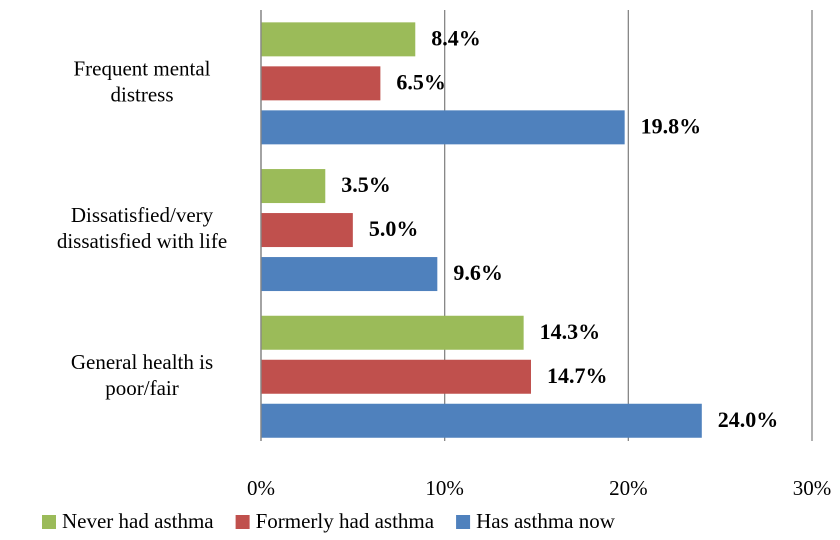 This screenshot has width=840, height=540. Describe the element at coordinates (577, 375) in the screenshot. I see `value-label: 14.7%` at that location.